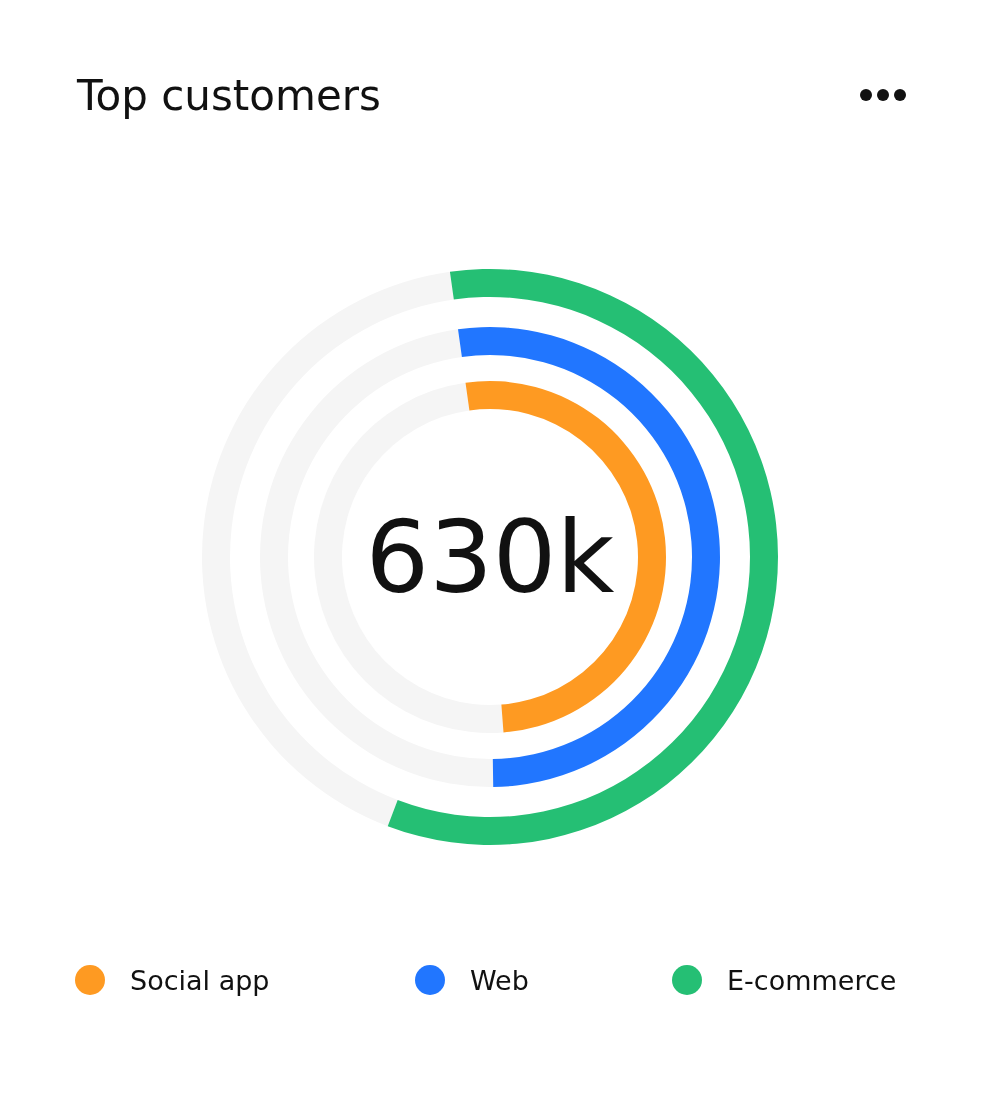 The image size is (982, 1111). I want to click on text: 630k, so click(490, 557).